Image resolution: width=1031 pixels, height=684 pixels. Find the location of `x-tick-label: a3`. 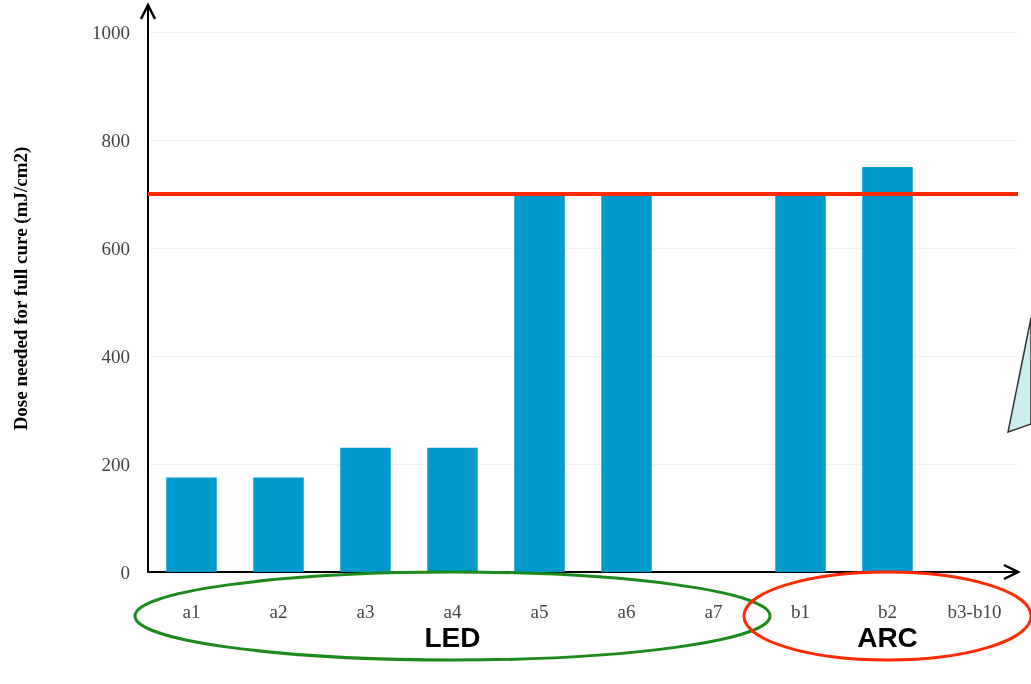

x-tick-label: a3 is located at coordinates (365, 611).